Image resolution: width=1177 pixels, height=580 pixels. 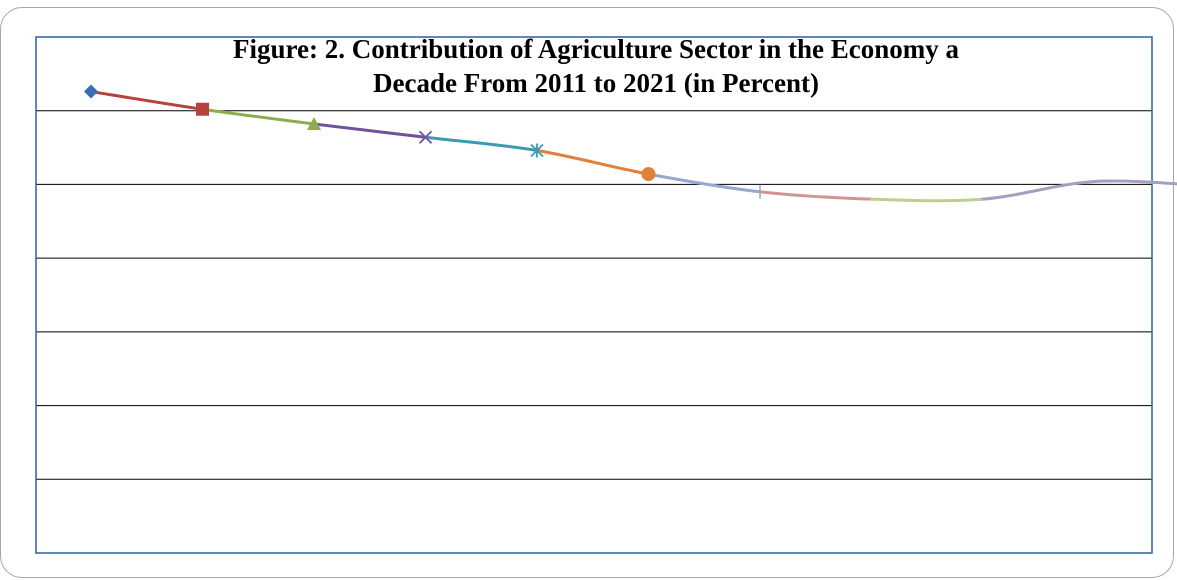 I want to click on line-segment-2016-2017, so click(x=704, y=183).